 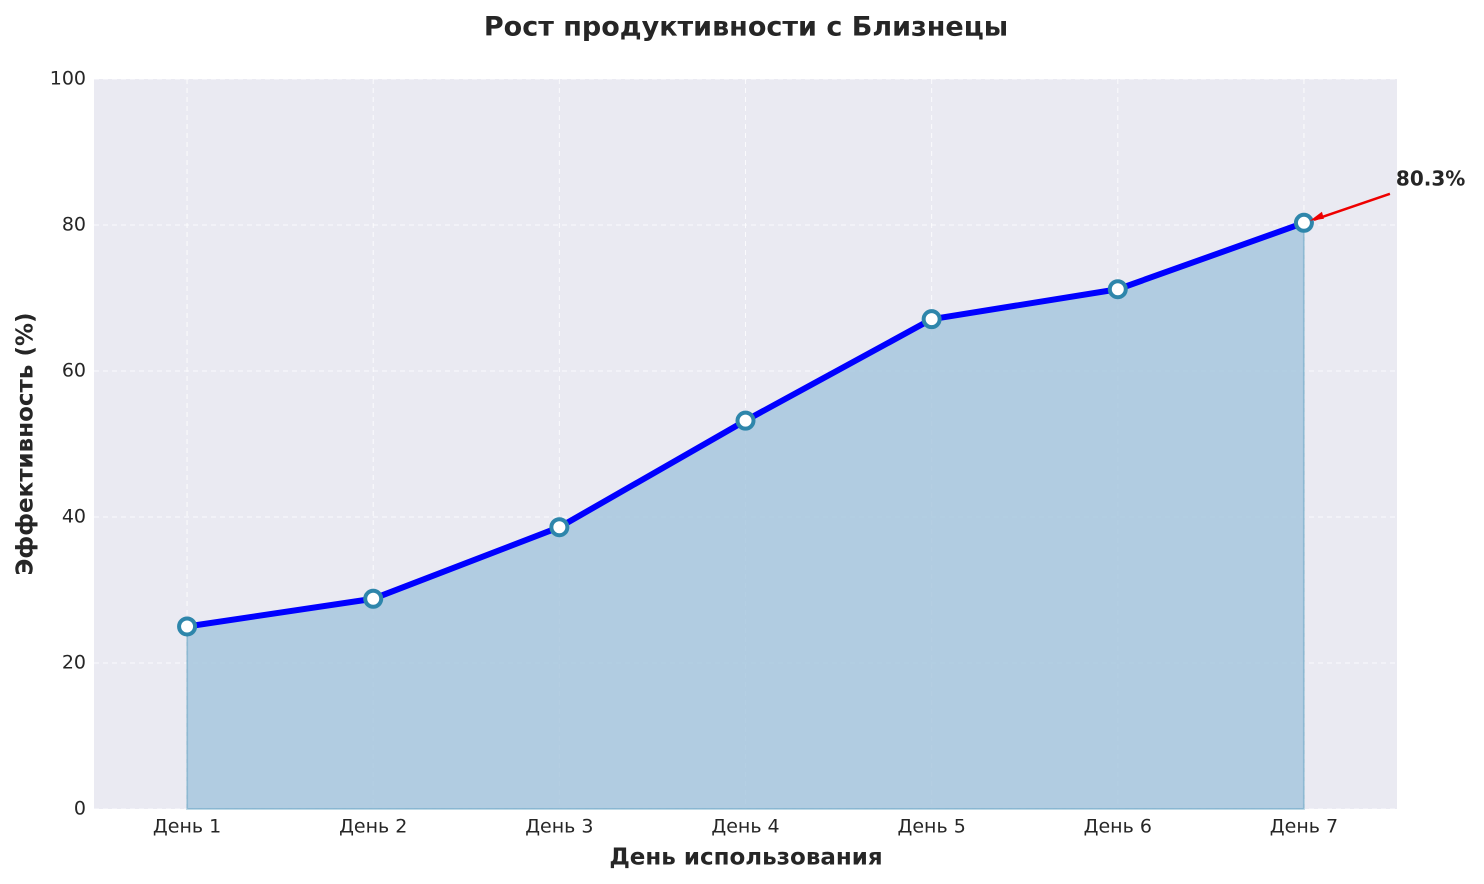 What do you see at coordinates (559, 827) in the screenshot?
I see `x-tick-label: День 3` at bounding box center [559, 827].